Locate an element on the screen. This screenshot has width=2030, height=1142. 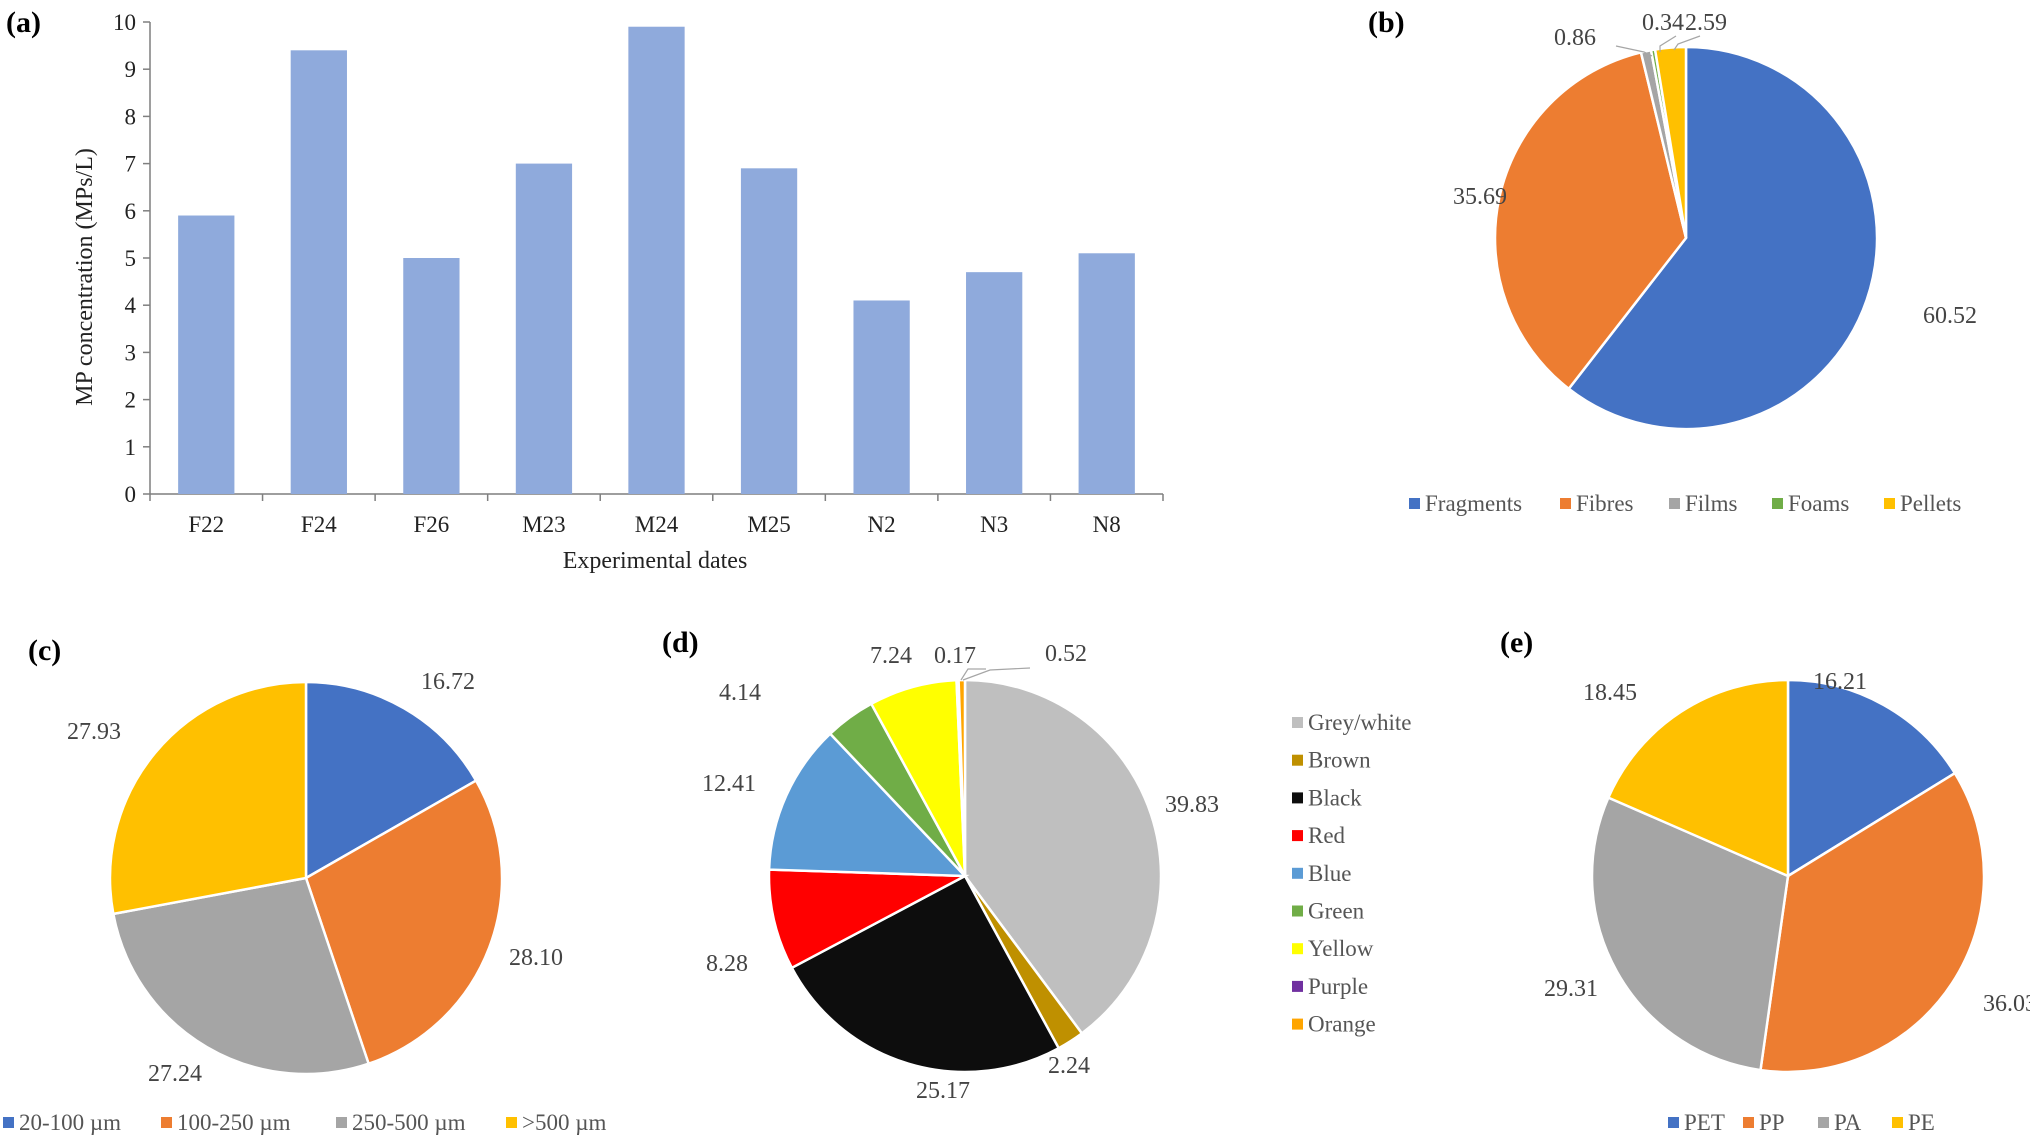
pie-slice-fibres is located at coordinates (1590, 220).